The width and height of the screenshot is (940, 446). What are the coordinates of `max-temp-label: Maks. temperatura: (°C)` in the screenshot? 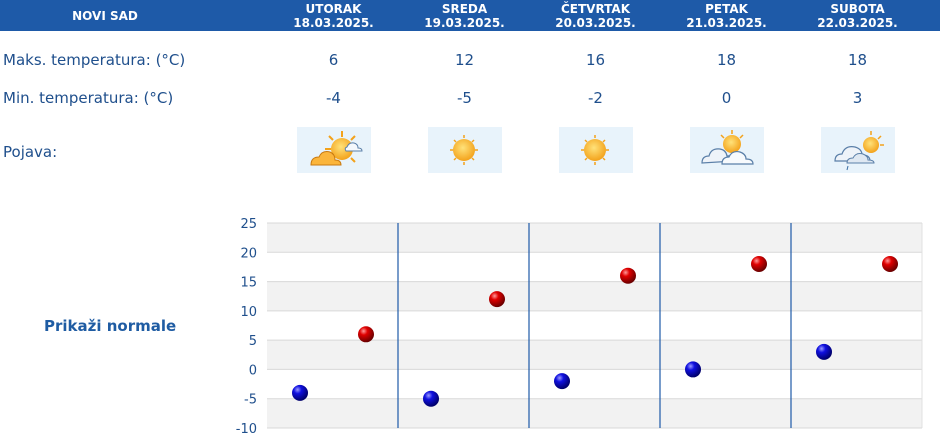 It's located at (94, 60).